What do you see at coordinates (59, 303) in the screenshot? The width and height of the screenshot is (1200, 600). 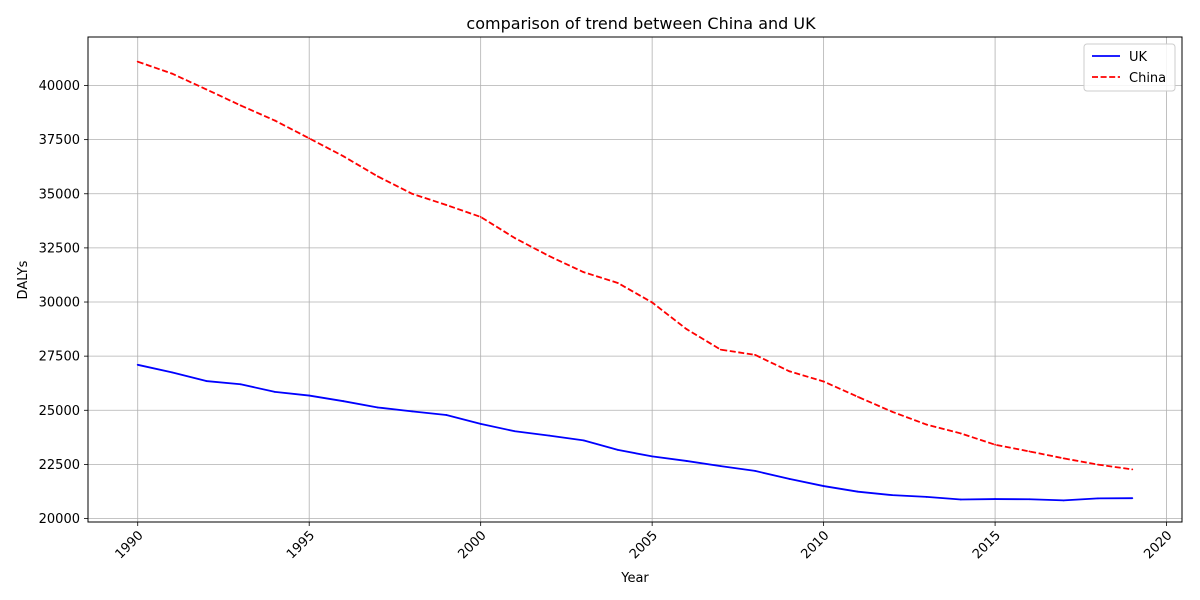 I see `y-tick-label: 30000` at bounding box center [59, 303].